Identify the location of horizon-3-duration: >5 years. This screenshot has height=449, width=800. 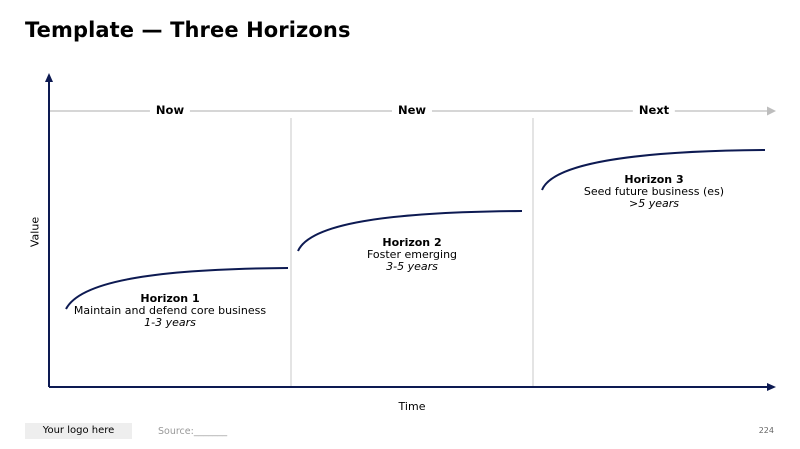
(654, 203).